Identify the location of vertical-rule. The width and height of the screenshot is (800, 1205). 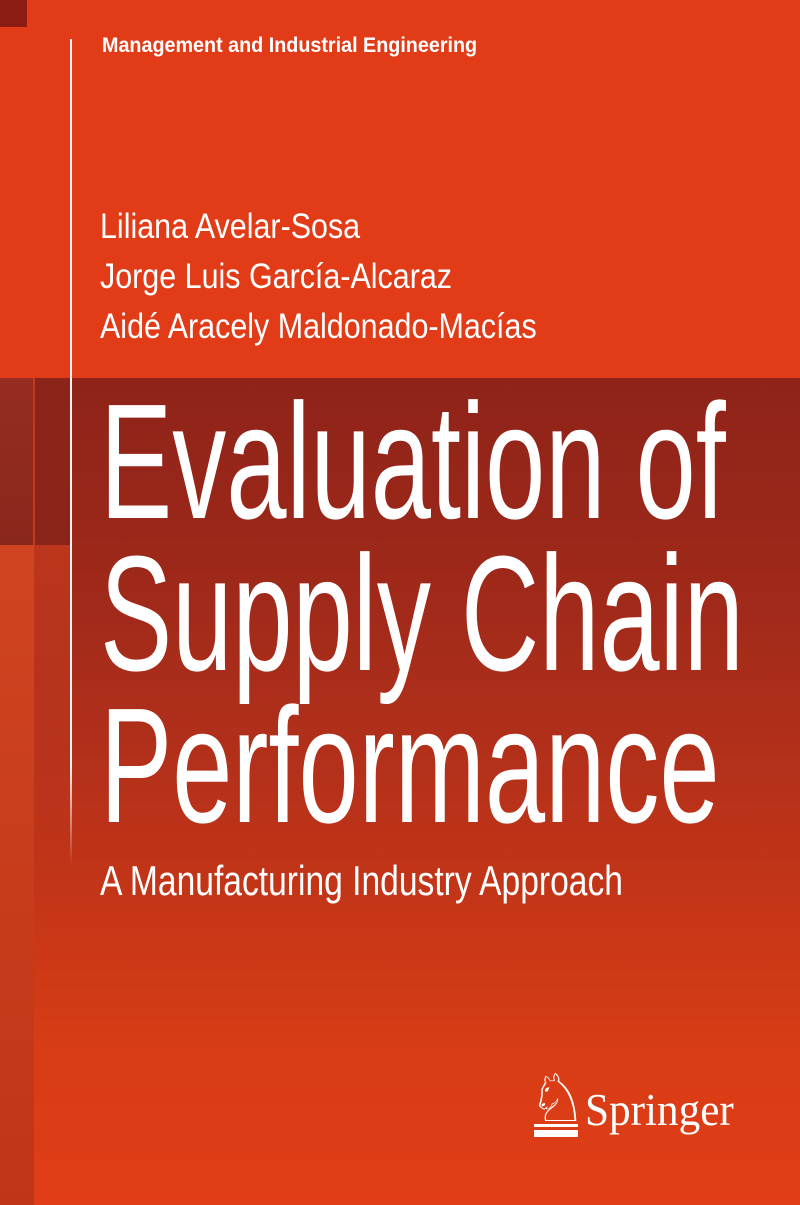
(71, 452).